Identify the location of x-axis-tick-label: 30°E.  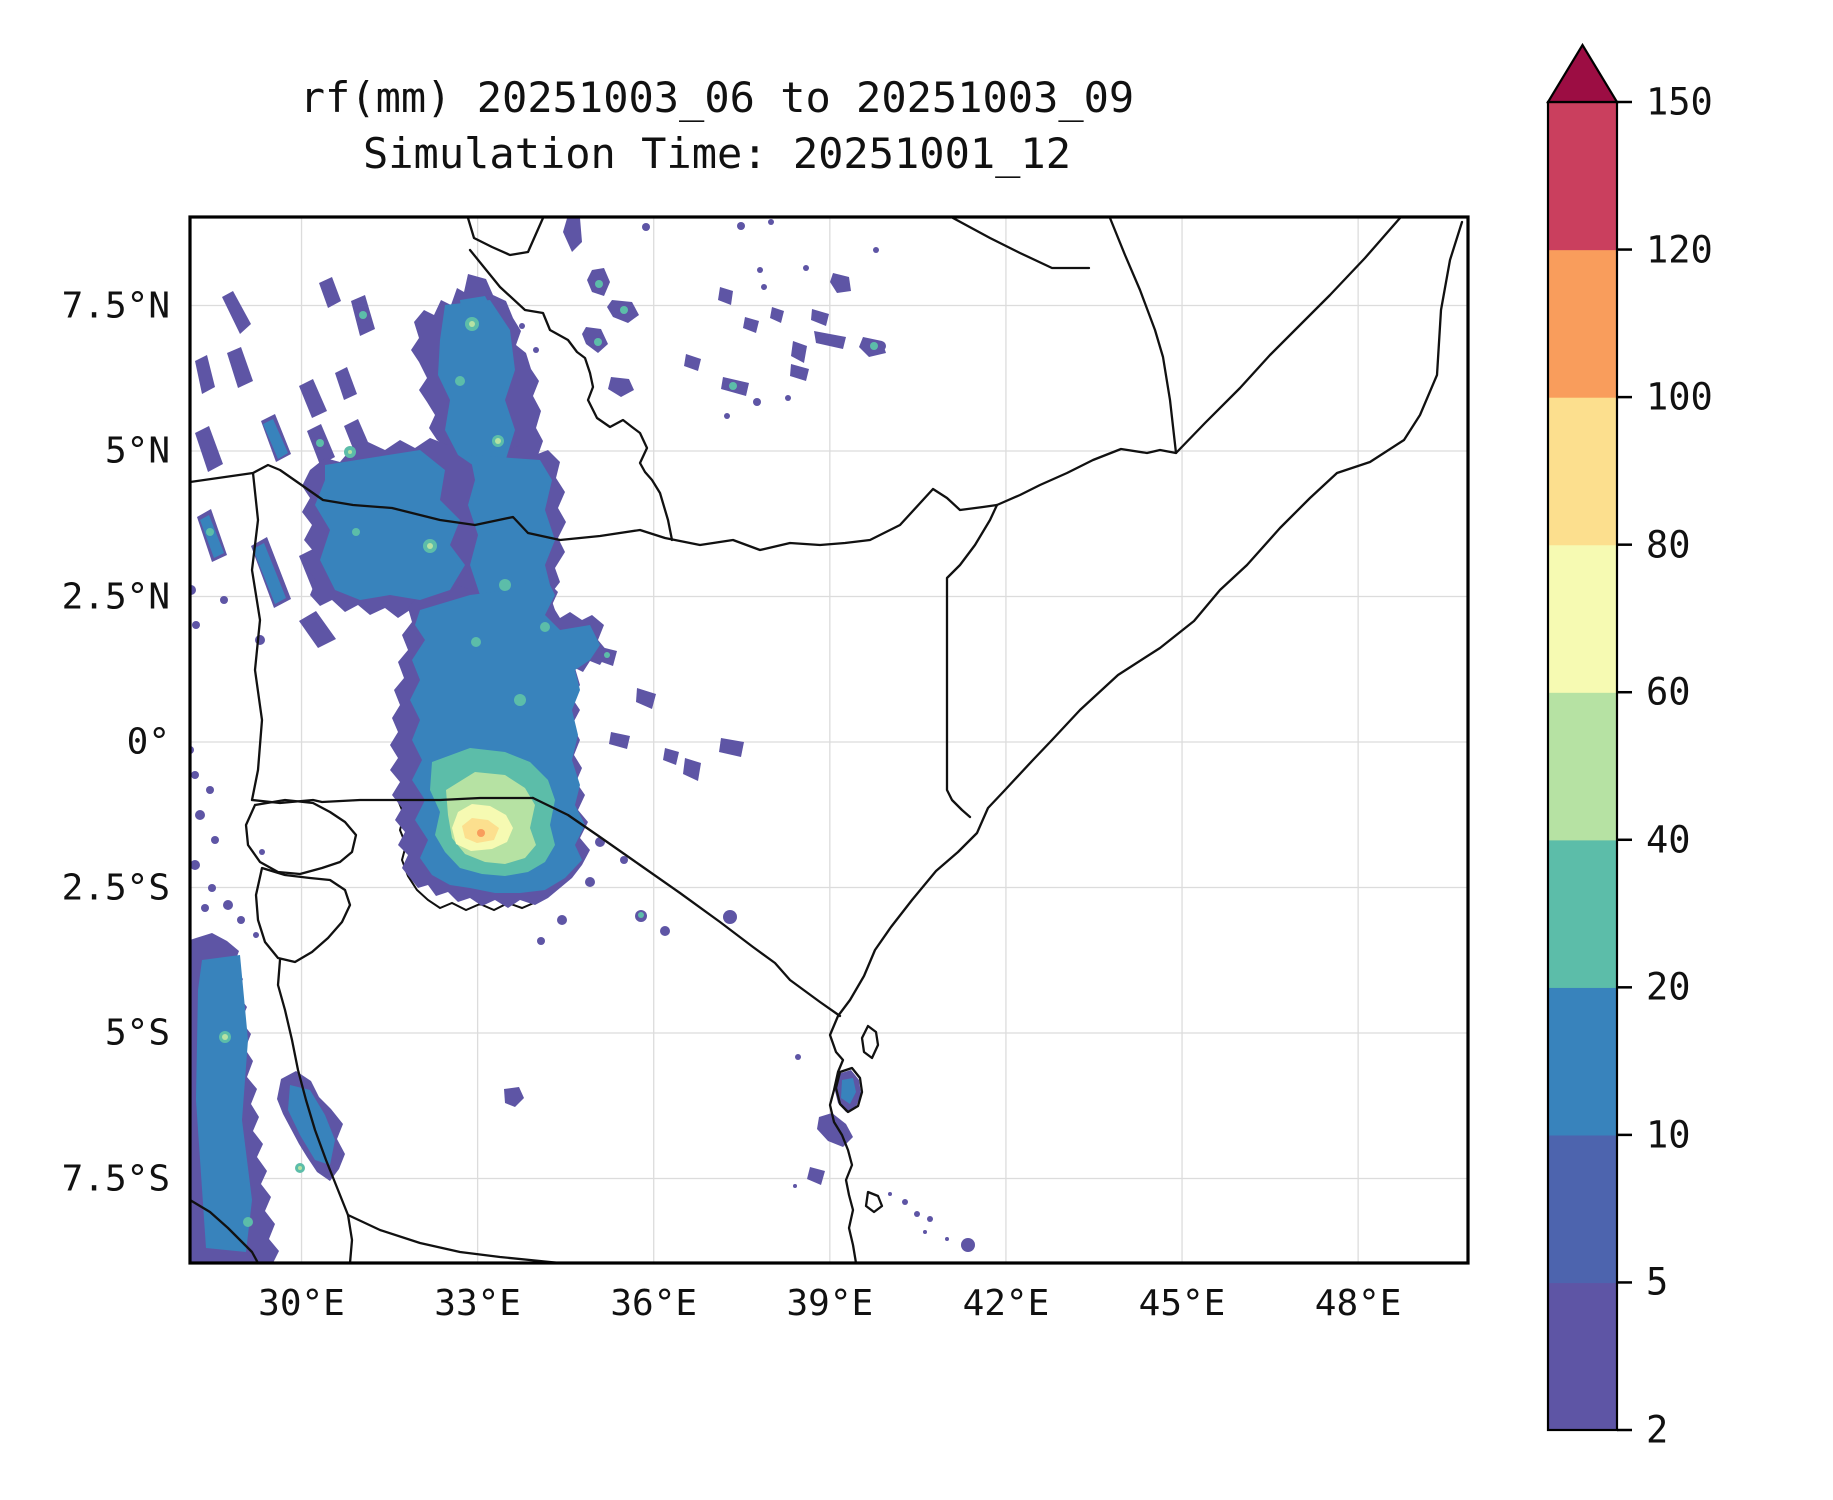
(301, 1303).